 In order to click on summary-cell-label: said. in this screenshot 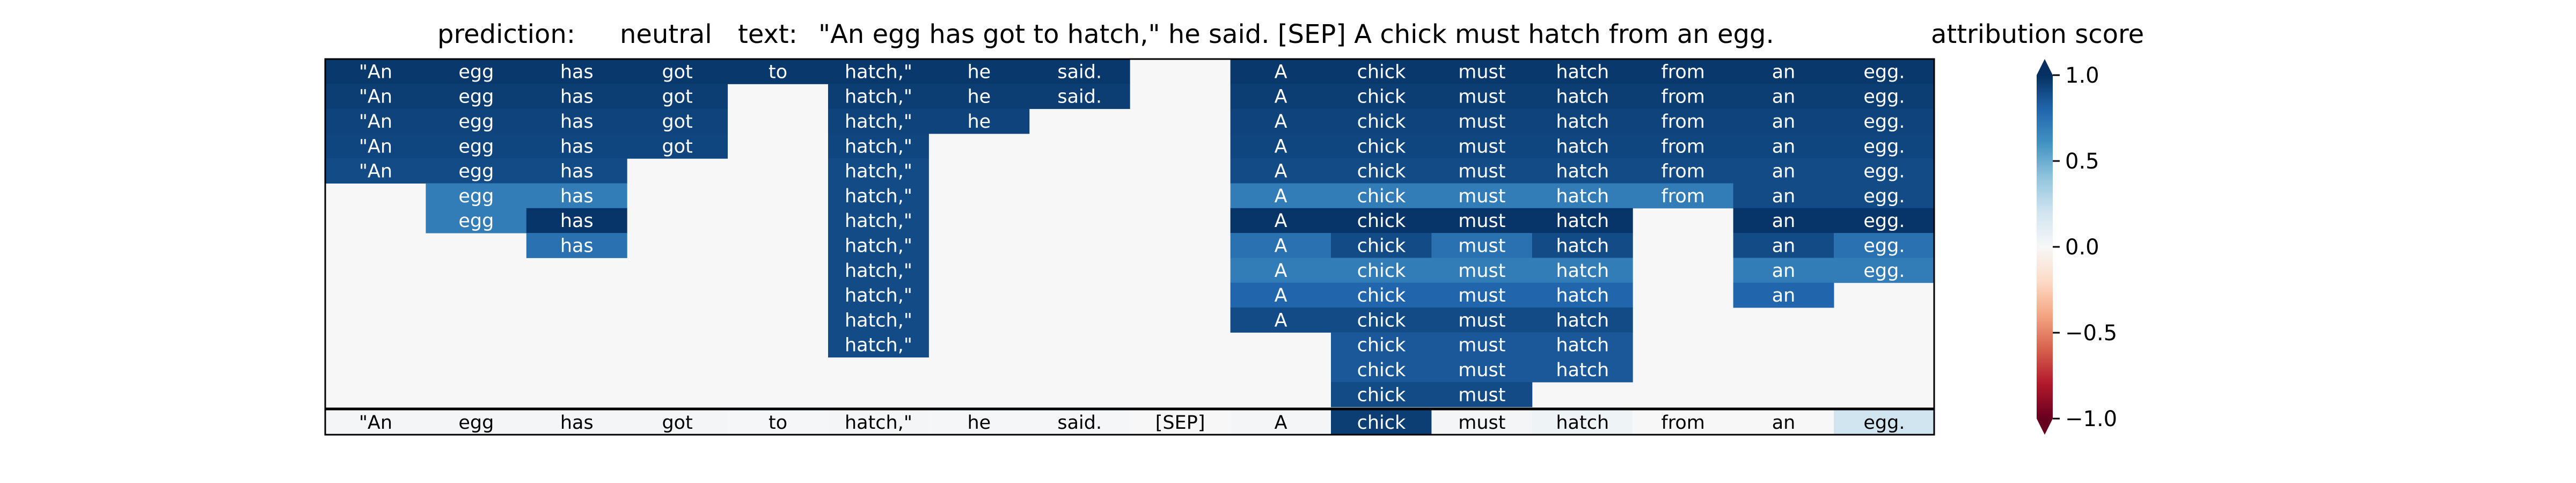, I will do `click(1079, 423)`.